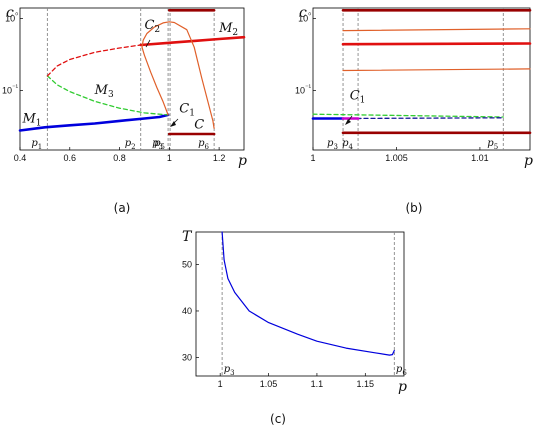 This screenshot has width=550, height=430. What do you see at coordinates (20, 158) in the screenshot?
I see `x-tick-label: 0.4` at bounding box center [20, 158].